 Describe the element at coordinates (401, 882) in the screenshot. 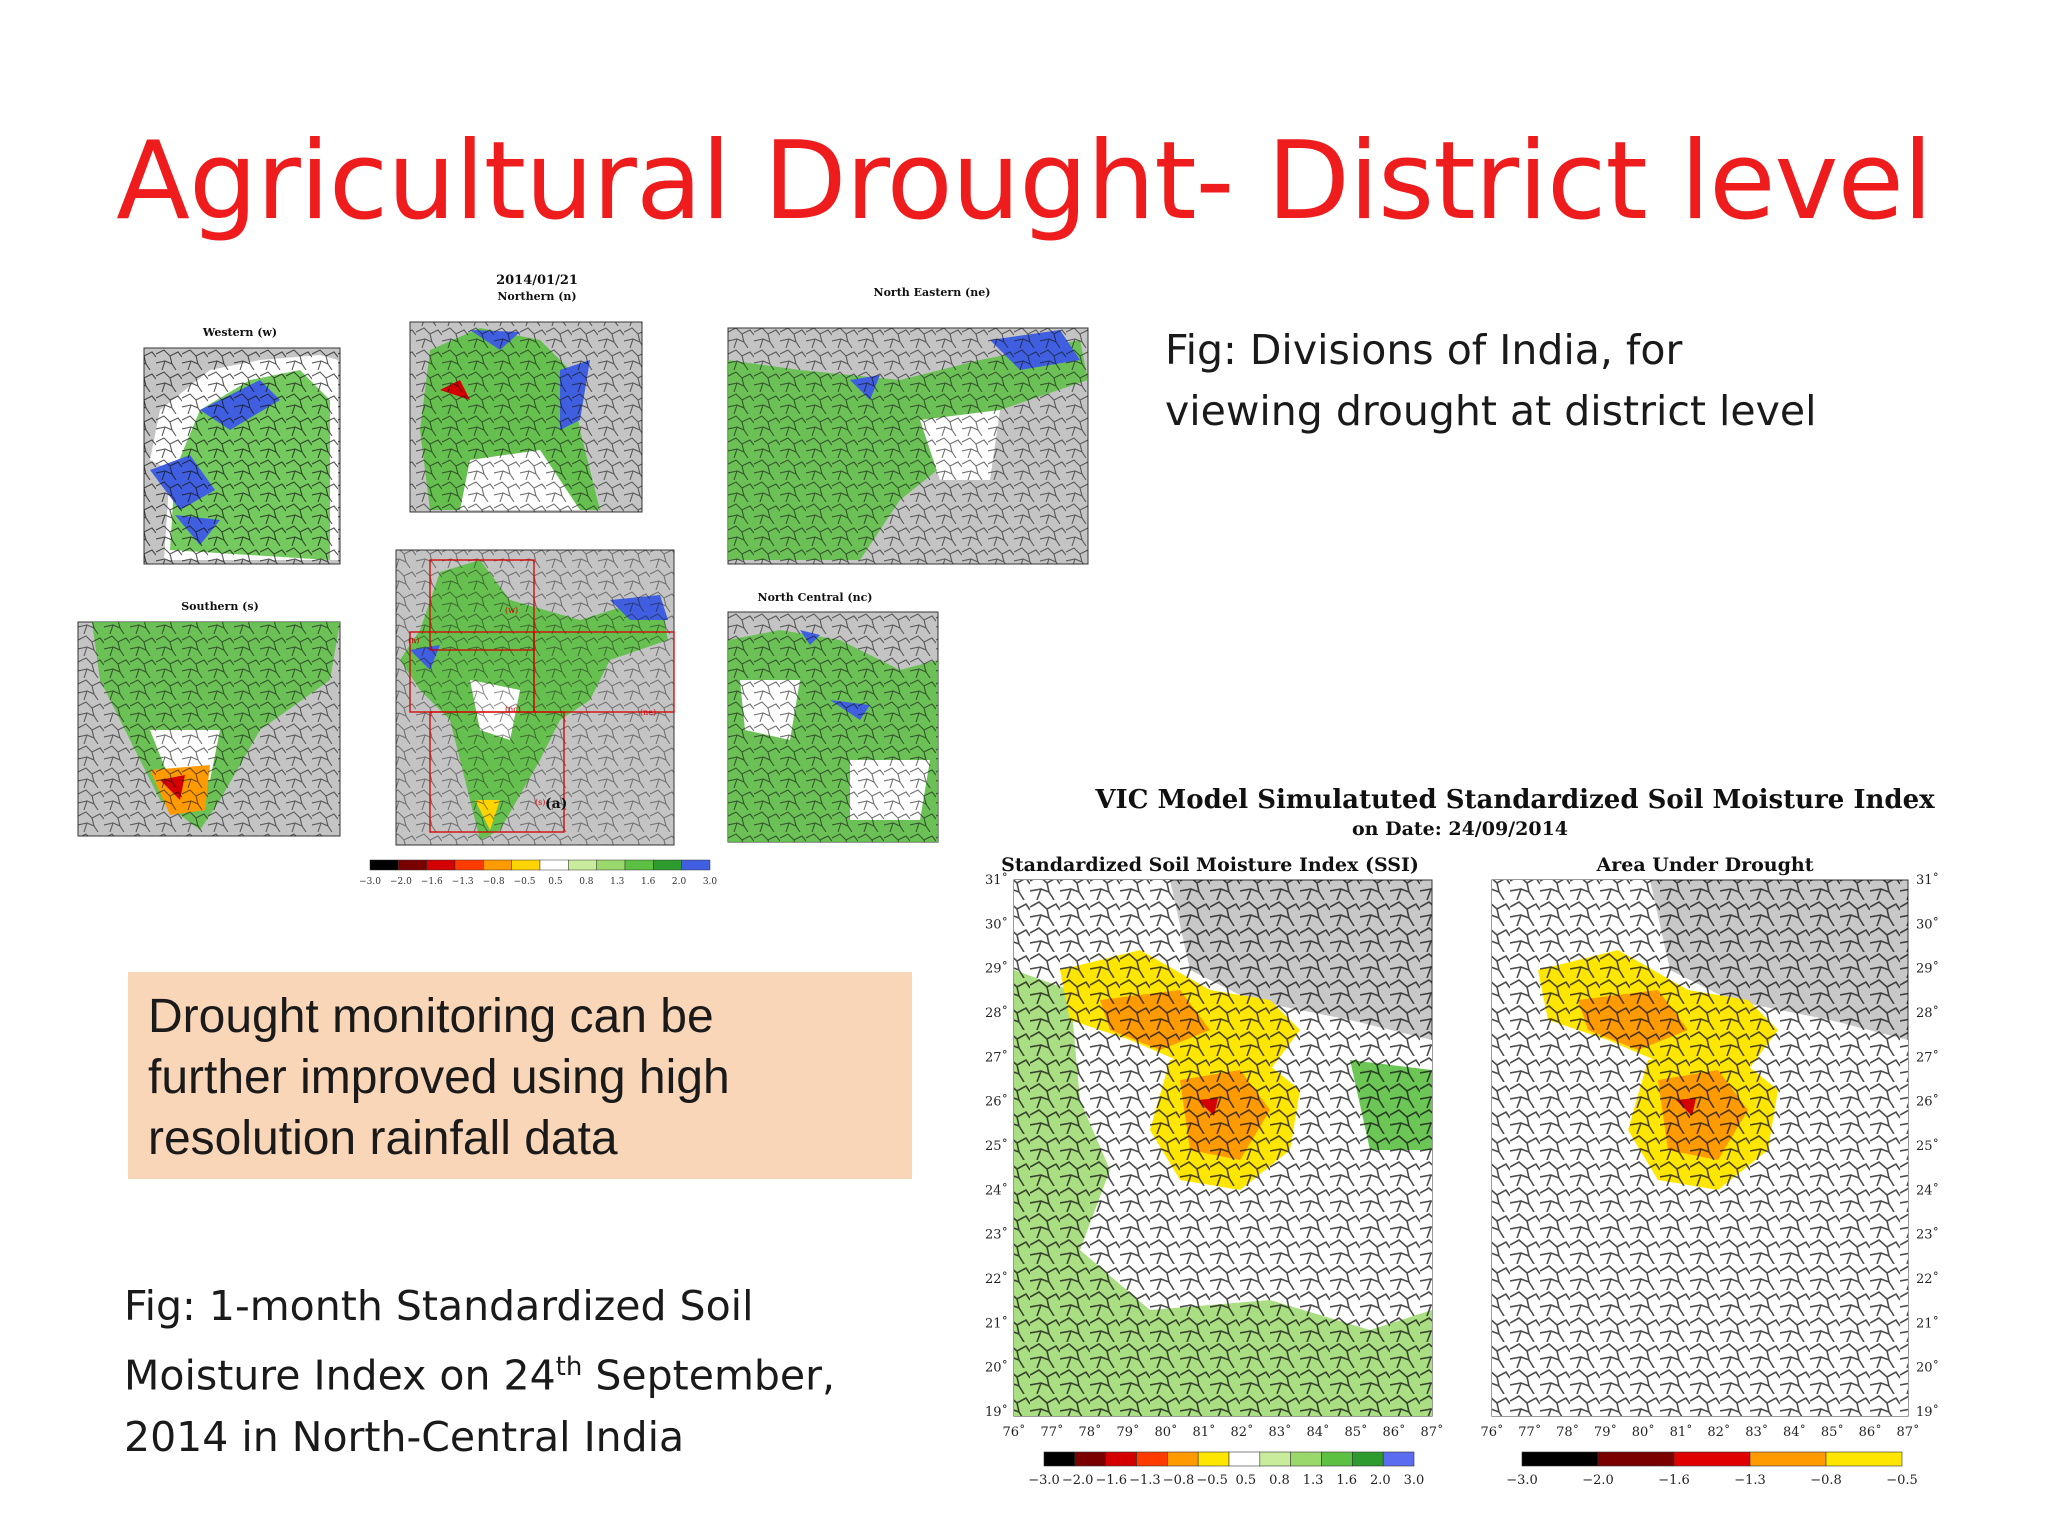

I see `division-colorbar-label: −2.0` at that location.